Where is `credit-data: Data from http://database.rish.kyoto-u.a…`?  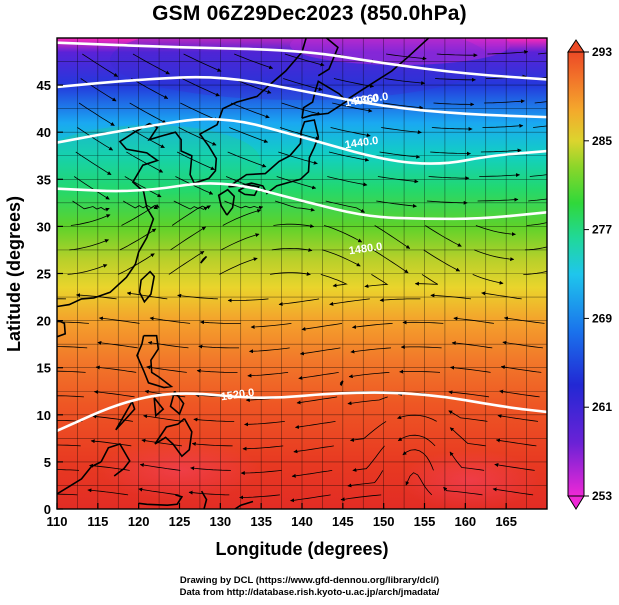
credit-data: Data from http://database.rish.kyoto-u.a… is located at coordinates (309, 592).